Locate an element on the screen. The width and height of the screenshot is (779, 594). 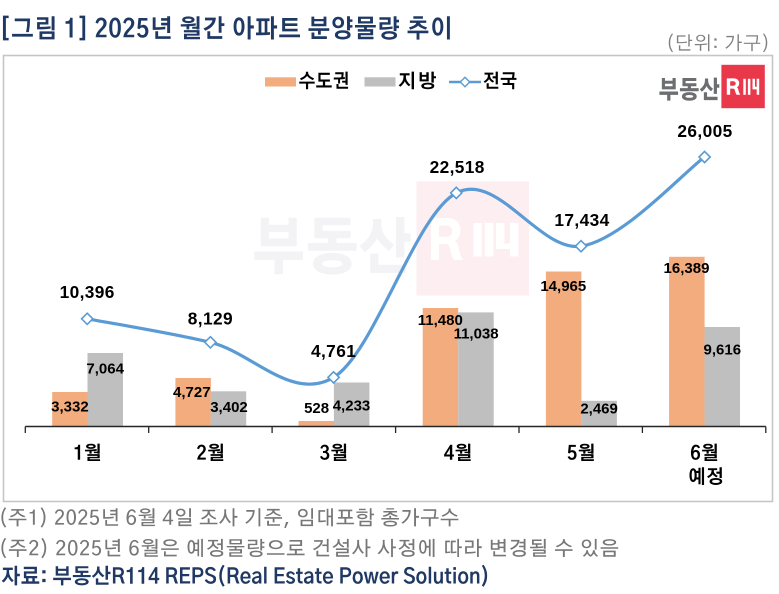
svg-text: 528 is located at coordinates (316, 408).